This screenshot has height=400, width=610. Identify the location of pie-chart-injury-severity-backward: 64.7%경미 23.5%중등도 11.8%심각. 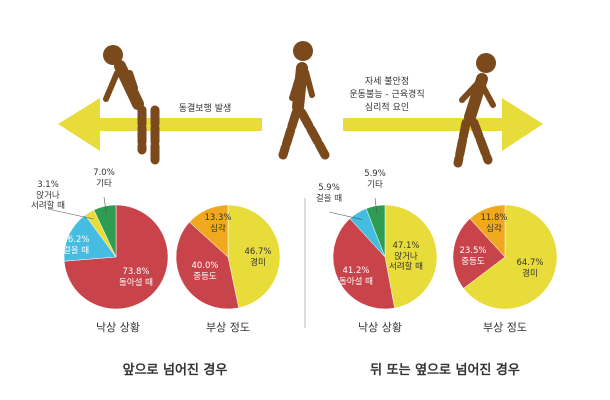
(505, 257).